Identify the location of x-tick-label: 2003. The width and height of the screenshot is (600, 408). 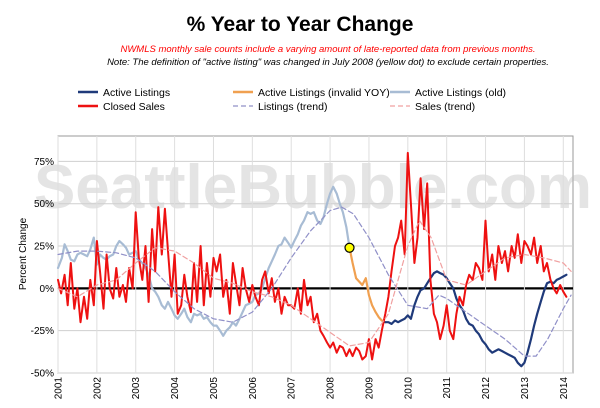
(136, 388).